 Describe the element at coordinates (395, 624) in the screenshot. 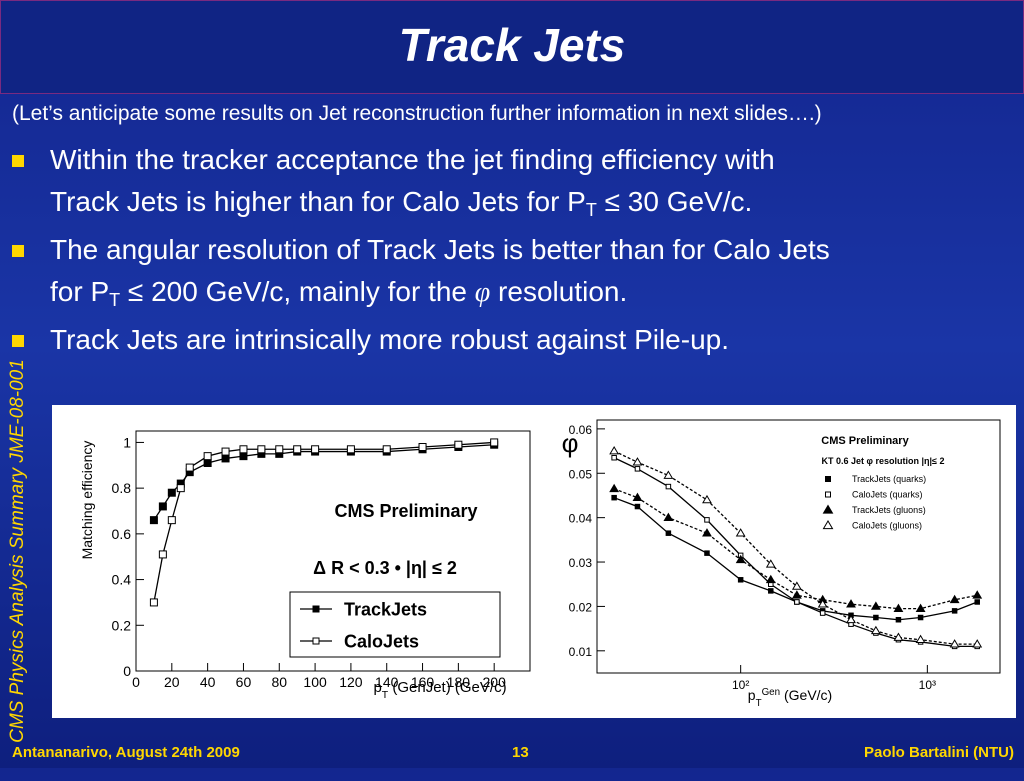

I see `legend-box` at that location.